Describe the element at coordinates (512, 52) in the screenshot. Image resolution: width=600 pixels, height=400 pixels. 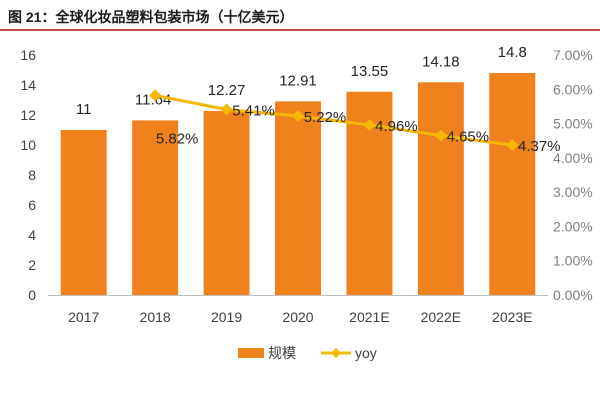
I see `bar-value-label: 14.8` at that location.